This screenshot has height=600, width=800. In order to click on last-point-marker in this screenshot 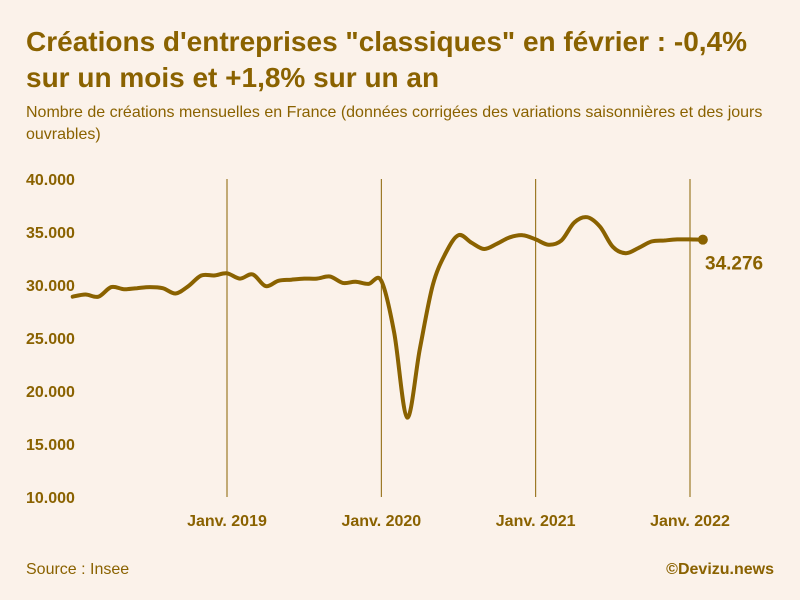, I will do `click(702, 239)`.